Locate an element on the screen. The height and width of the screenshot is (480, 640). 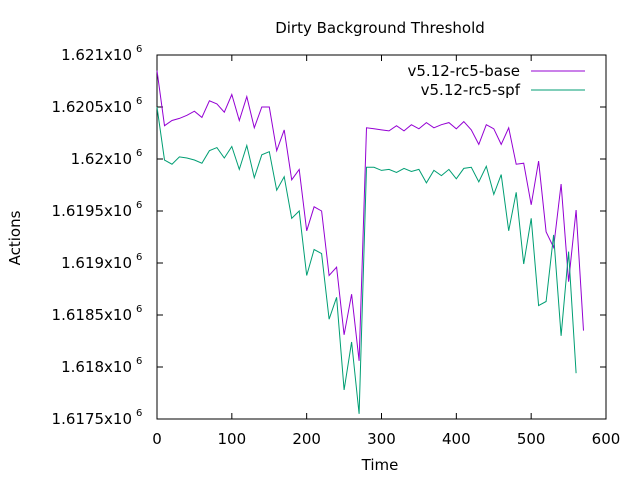
y-tick-label: 1.6175x10 is located at coordinates (92, 419).